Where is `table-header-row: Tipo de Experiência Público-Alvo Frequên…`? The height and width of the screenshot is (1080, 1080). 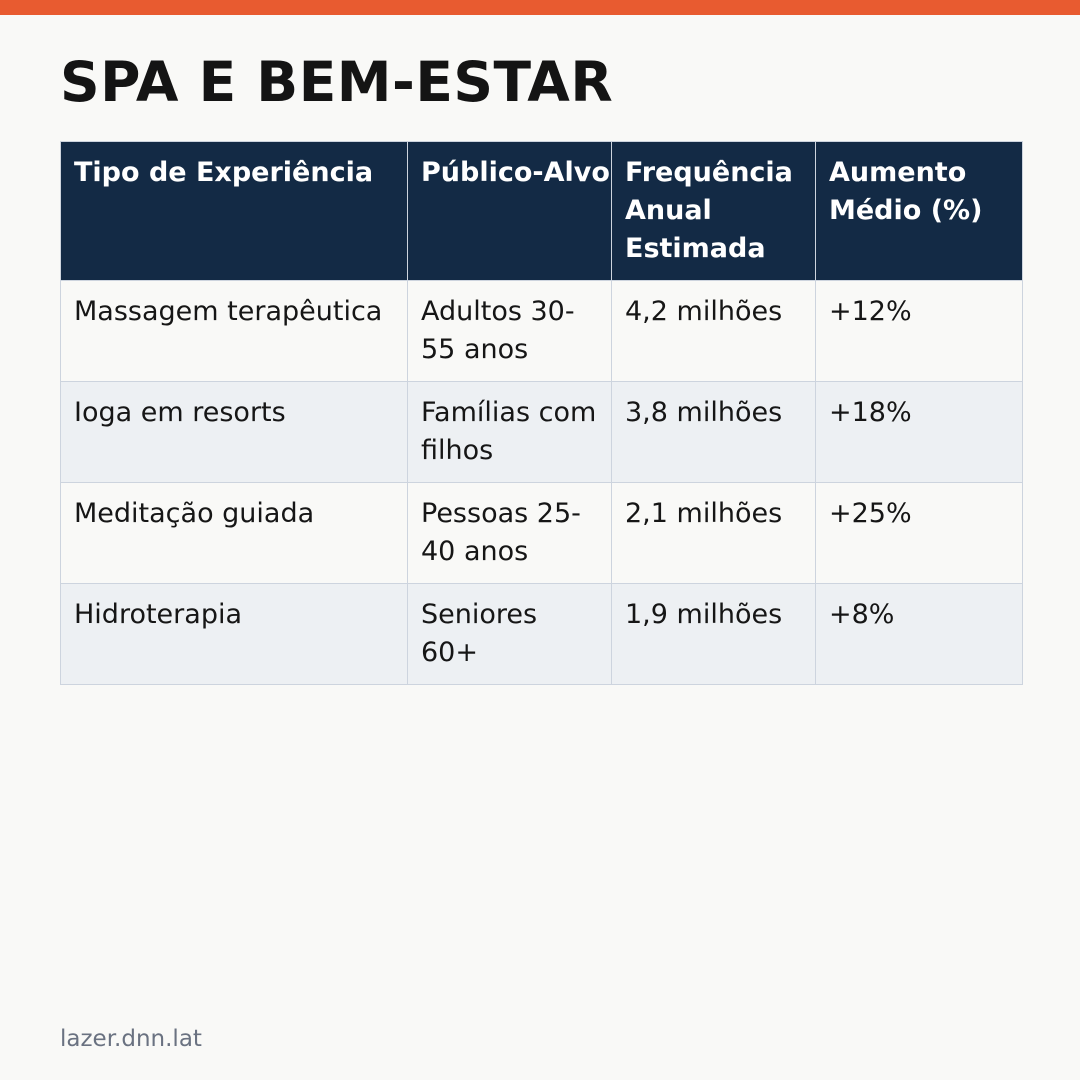
table-header-row: Tipo de Experiência Público-Alvo Frequên… is located at coordinates (541, 211).